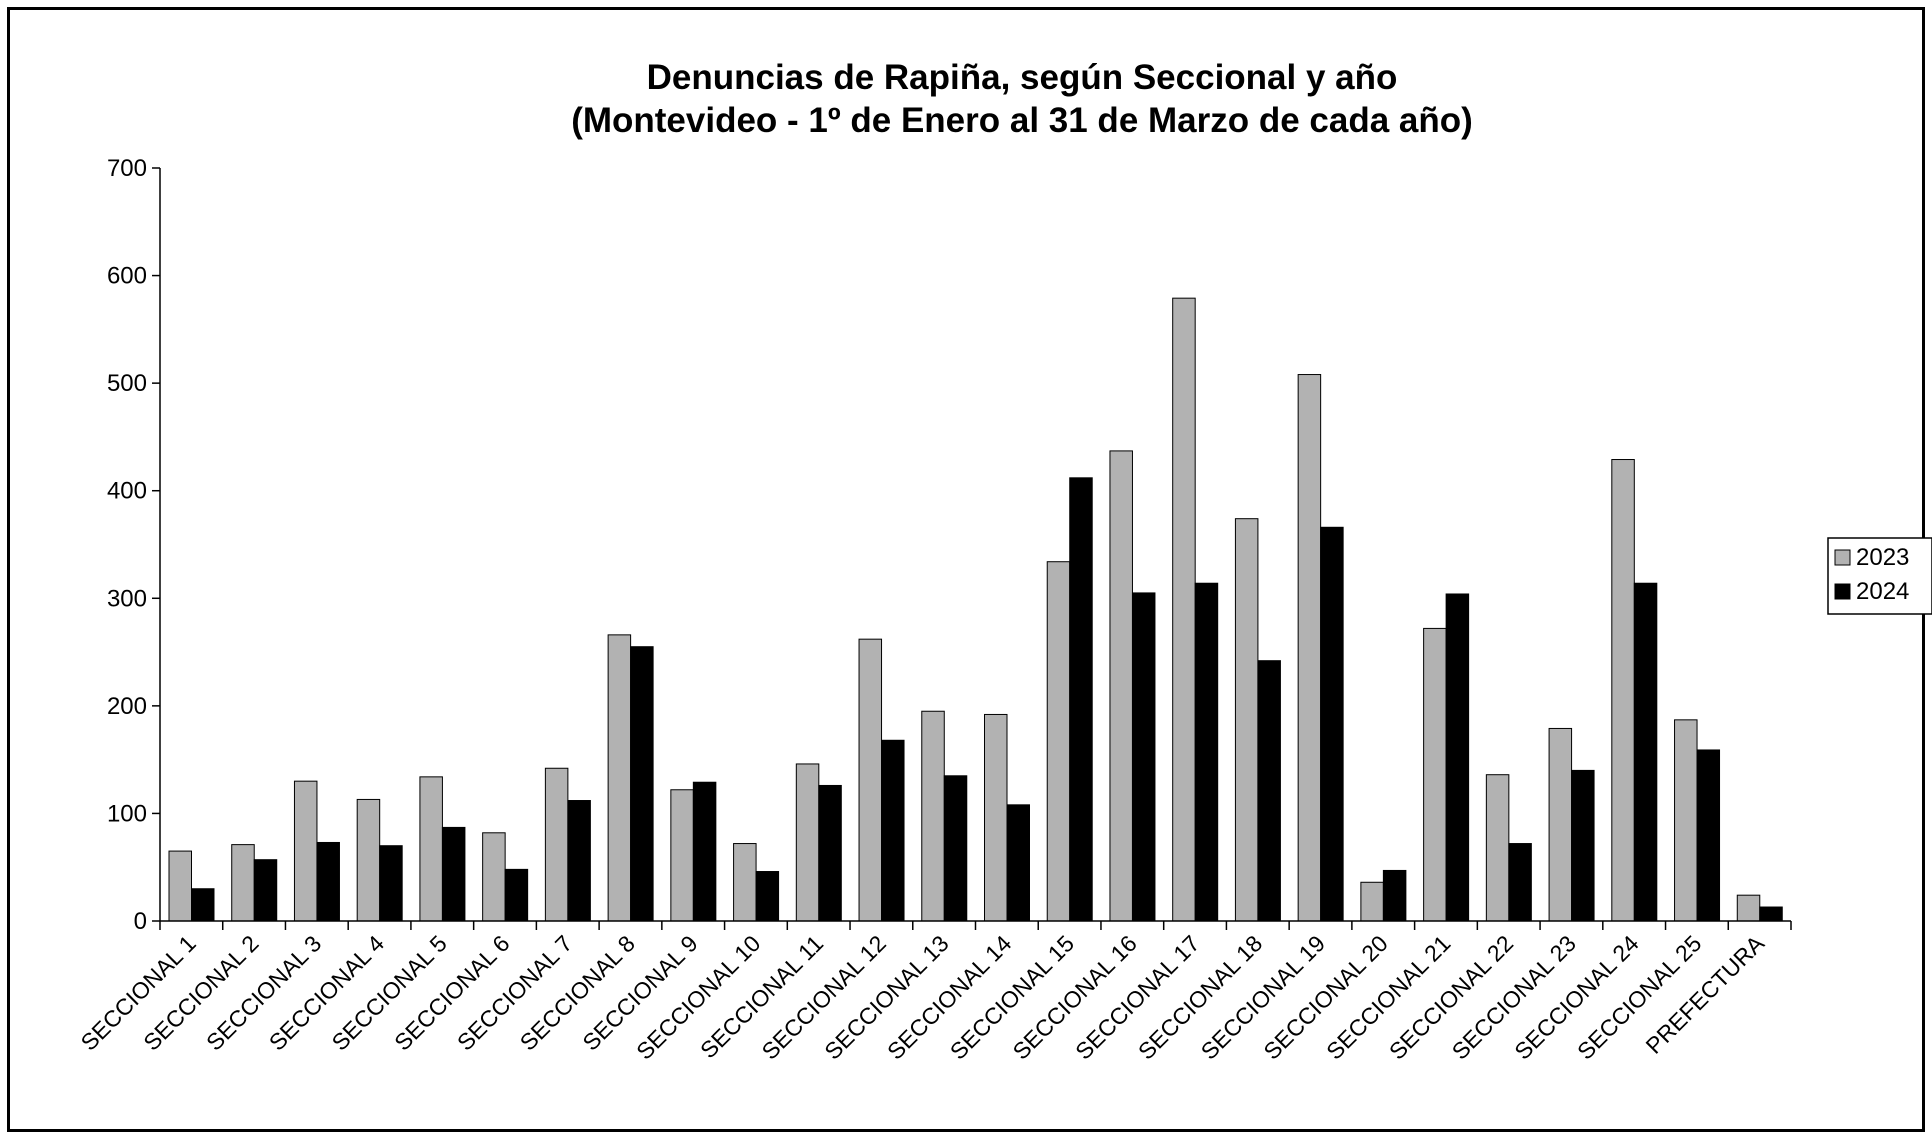 The image size is (1932, 1139). What do you see at coordinates (127, 491) in the screenshot?
I see `y-tick-label: 400` at bounding box center [127, 491].